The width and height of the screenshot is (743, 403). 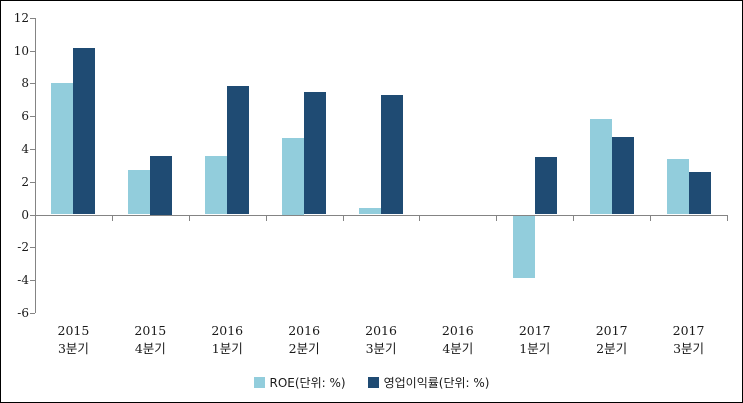 What do you see at coordinates (293, 176) in the screenshot?
I see `roe-bar-2016-2분기` at bounding box center [293, 176].